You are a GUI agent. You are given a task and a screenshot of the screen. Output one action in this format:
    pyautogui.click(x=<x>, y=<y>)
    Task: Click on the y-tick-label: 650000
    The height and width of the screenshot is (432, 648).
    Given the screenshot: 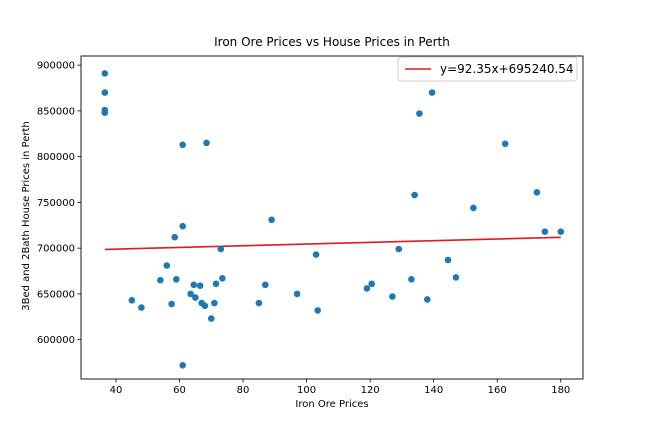 What is the action you would take?
    pyautogui.click(x=56, y=294)
    